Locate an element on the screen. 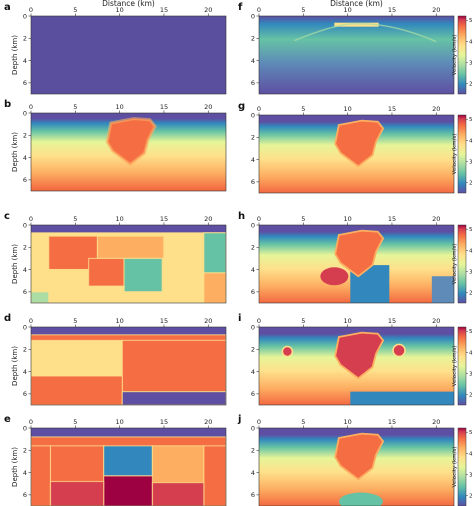 This screenshot has height=506, width=474. panel-d: 0 5 10 15 20 0 2 4 6 Depth (km) d is located at coordinates (115, 359).